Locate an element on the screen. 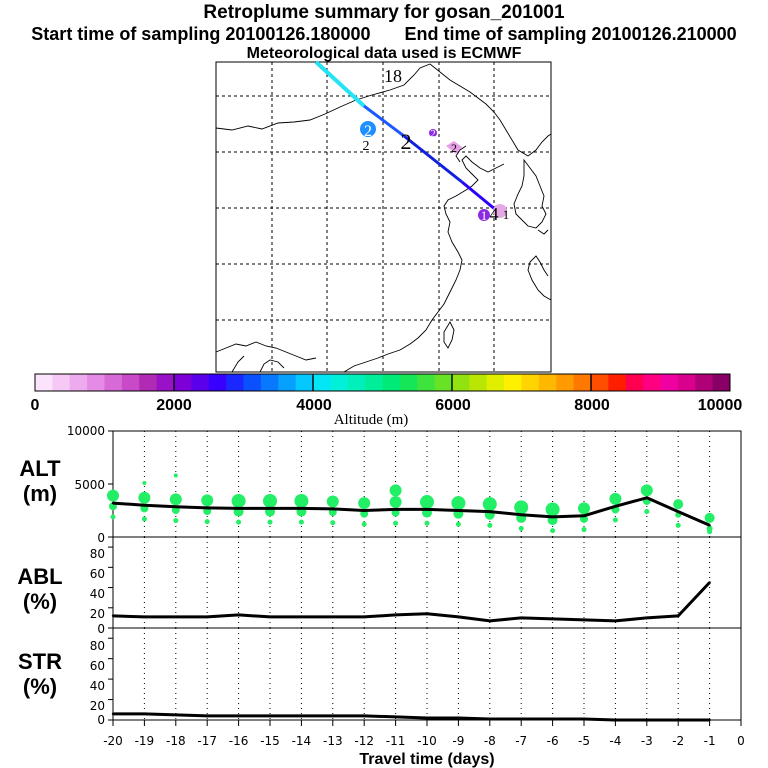 This screenshot has width=768, height=768. cluster-blob-purple is located at coordinates (484, 215).